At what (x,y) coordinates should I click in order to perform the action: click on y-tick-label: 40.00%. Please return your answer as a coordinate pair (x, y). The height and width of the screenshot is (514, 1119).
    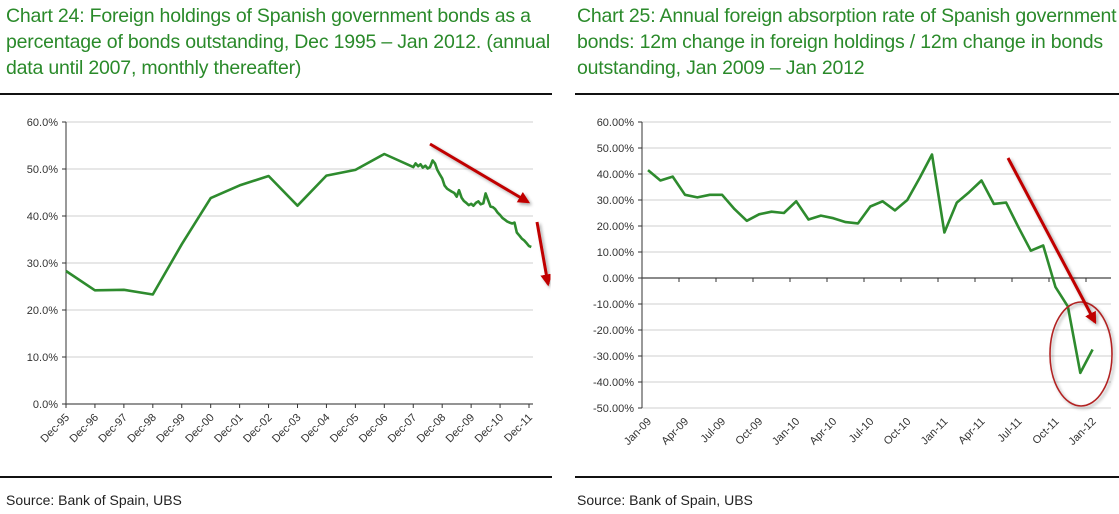
    Looking at the image, I should click on (616, 175).